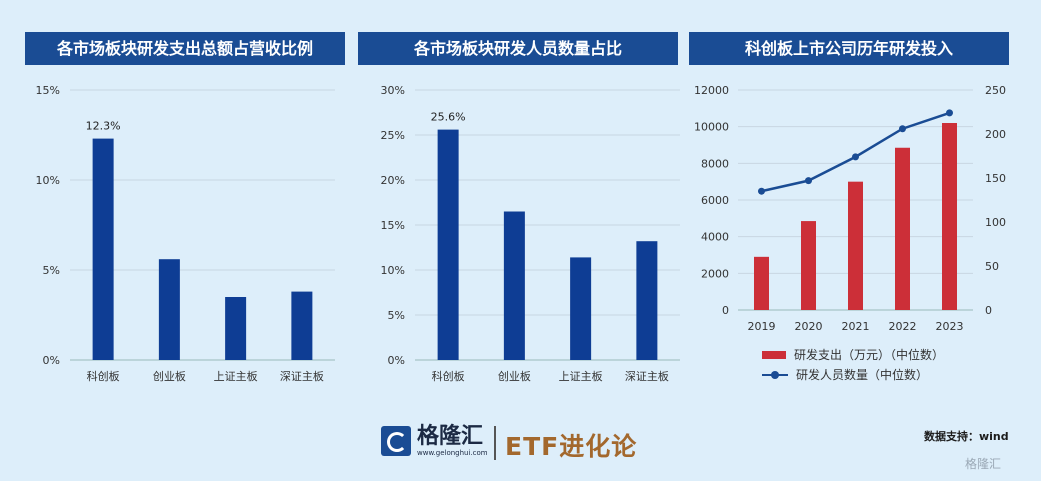 The image size is (1041, 481). I want to click on chart3-xtick-label: 2019, so click(762, 326).